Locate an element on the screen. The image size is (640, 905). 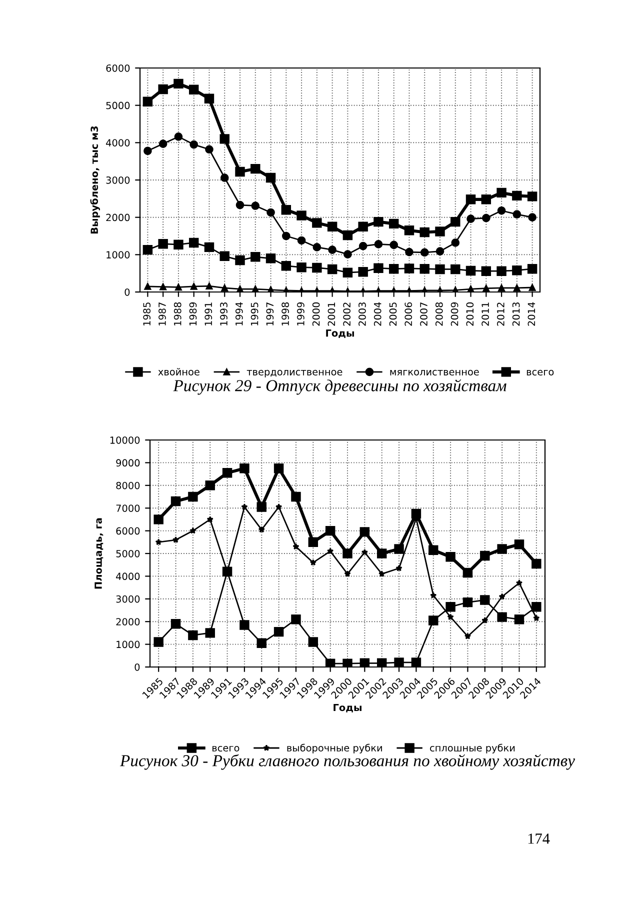
legend-label: сплошные рубки is located at coordinates (472, 749).